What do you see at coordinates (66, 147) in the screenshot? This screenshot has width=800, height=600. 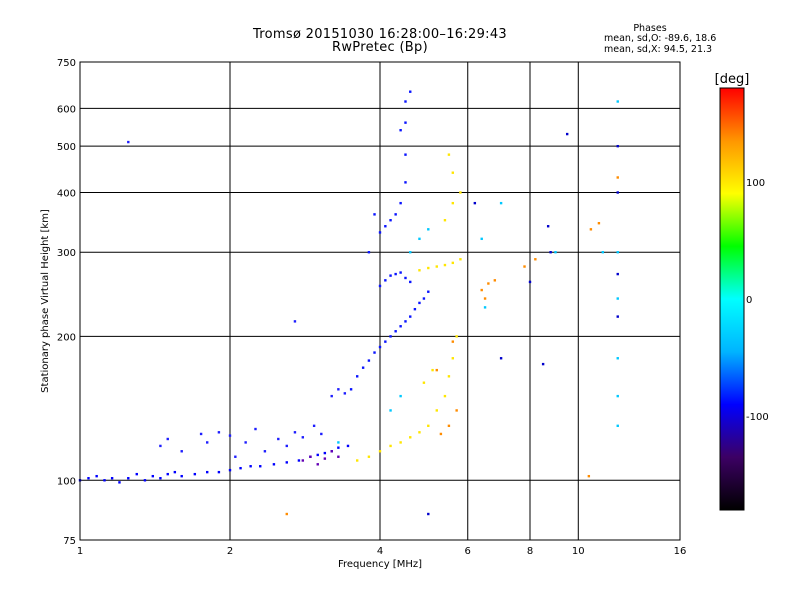 I see `y-tick-label: 500` at bounding box center [66, 147].